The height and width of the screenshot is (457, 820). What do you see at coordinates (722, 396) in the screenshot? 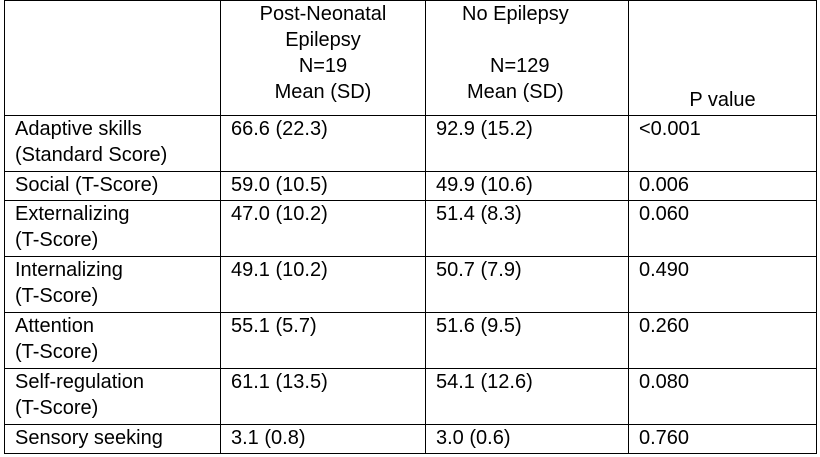
I see `cell-pvalue: 0.080` at bounding box center [722, 396].